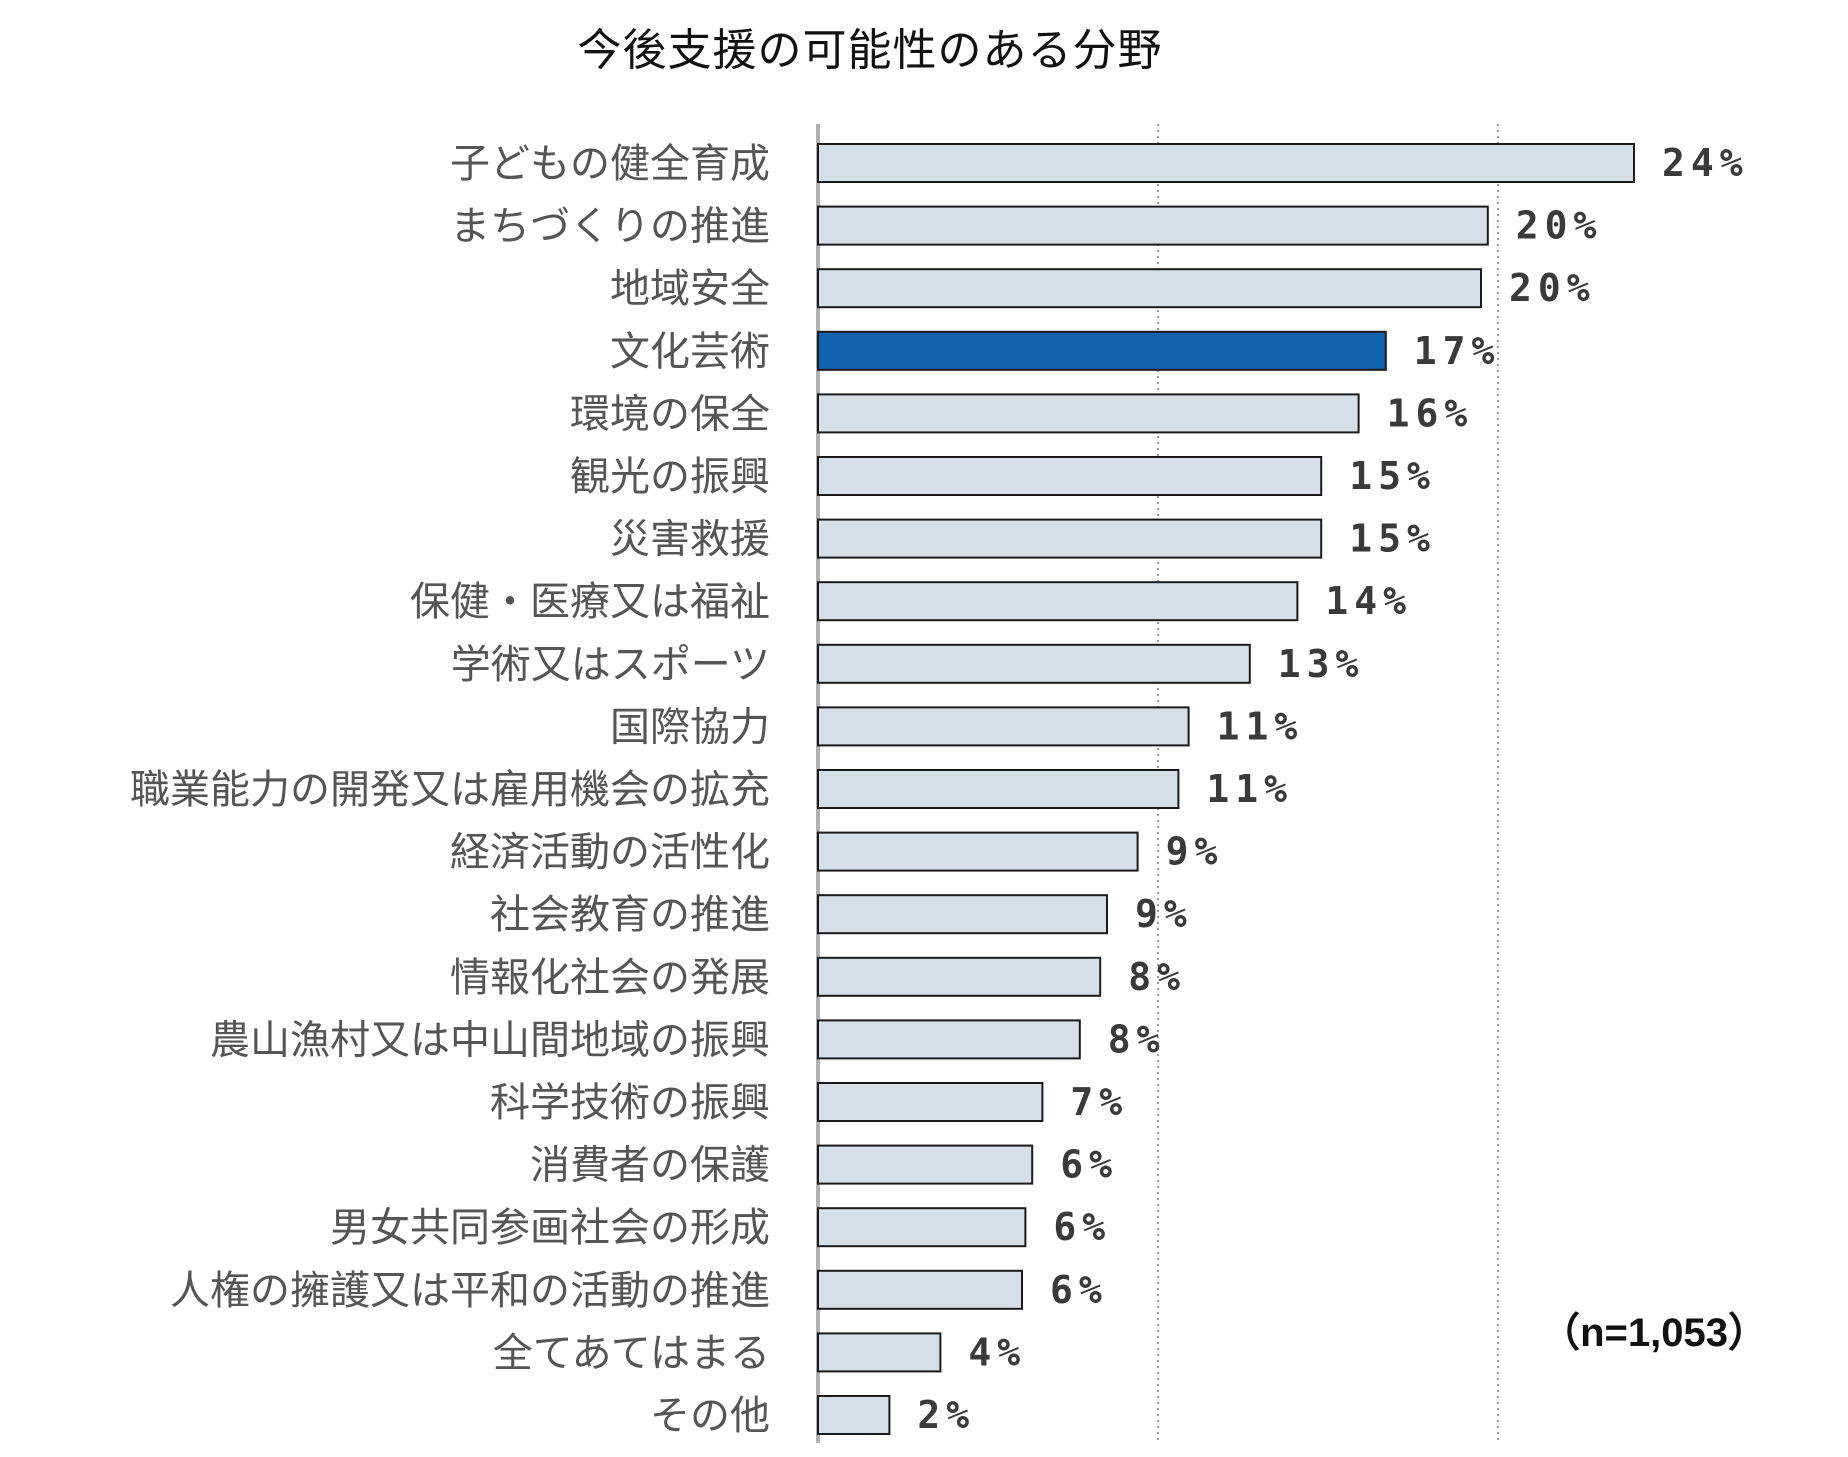 Image resolution: width=1848 pixels, height=1457 pixels. I want to click on value-label: 24%, so click(1705, 163).